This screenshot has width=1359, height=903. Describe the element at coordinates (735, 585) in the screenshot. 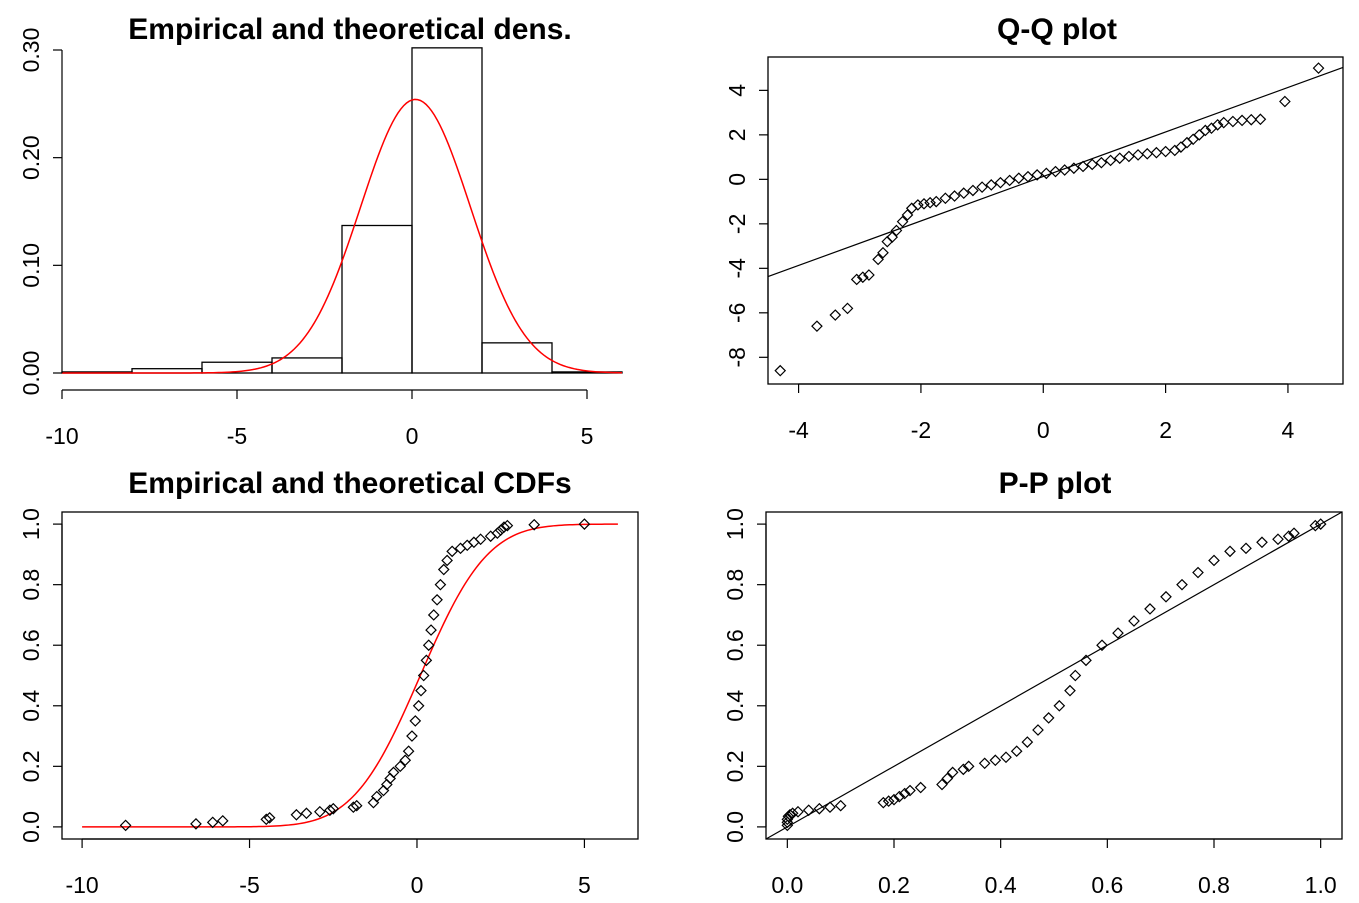

I see `y-tick-label: 0.8` at that location.